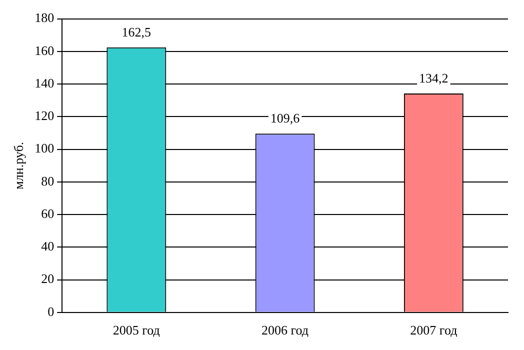 The width and height of the screenshot is (524, 350). What do you see at coordinates (44, 116) in the screenshot?
I see `y-tick-label: 120` at bounding box center [44, 116].